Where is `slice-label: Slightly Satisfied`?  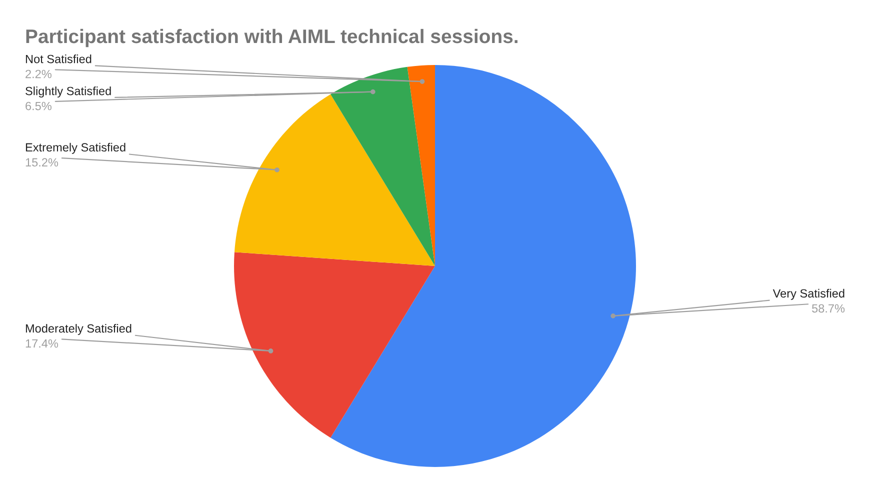
slice-label: Slightly Satisfied is located at coordinates (68, 92).